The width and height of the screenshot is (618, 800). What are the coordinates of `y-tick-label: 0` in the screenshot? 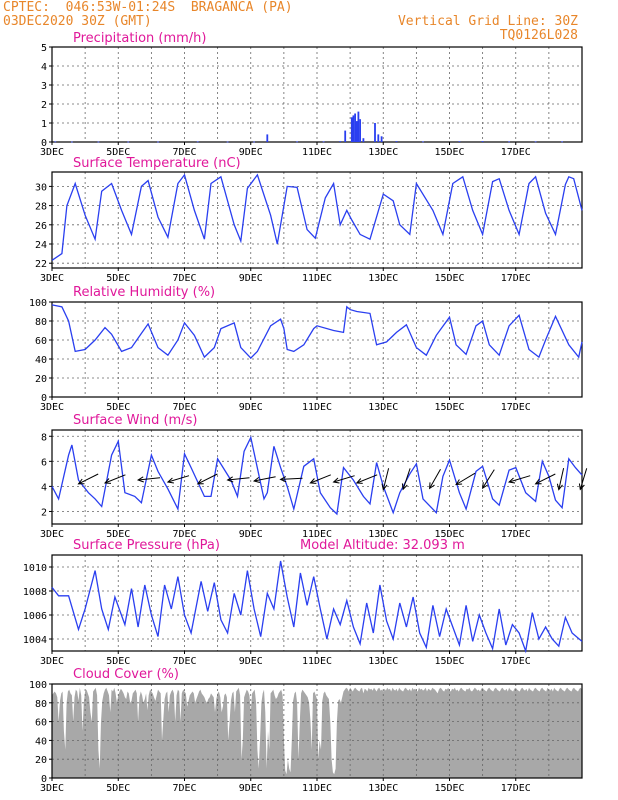 It's located at (44, 398).